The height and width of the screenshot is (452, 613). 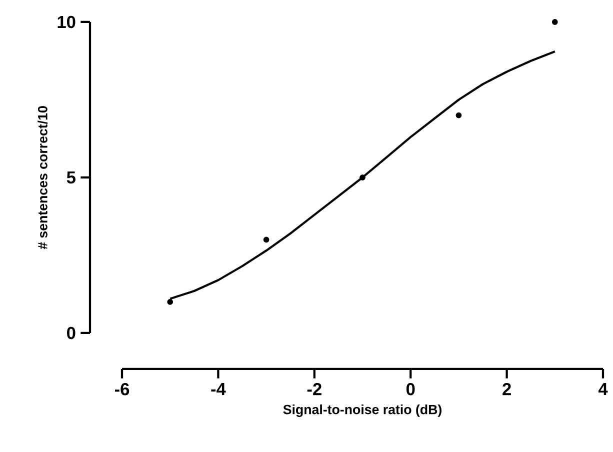 What do you see at coordinates (603, 389) in the screenshot?
I see `x-tick-label: 4` at bounding box center [603, 389].